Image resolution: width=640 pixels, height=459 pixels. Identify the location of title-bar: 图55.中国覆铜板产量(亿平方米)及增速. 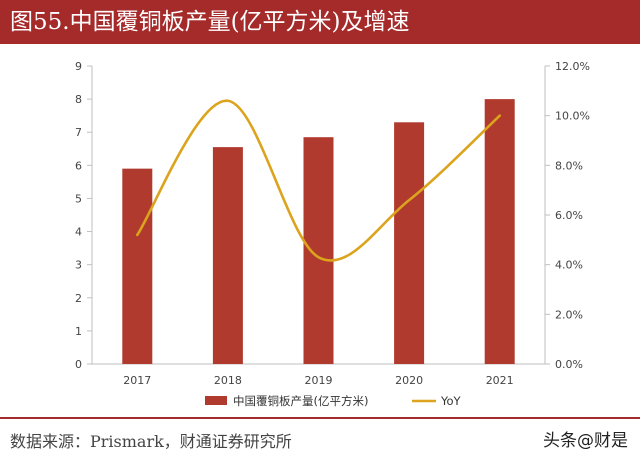
(320, 22).